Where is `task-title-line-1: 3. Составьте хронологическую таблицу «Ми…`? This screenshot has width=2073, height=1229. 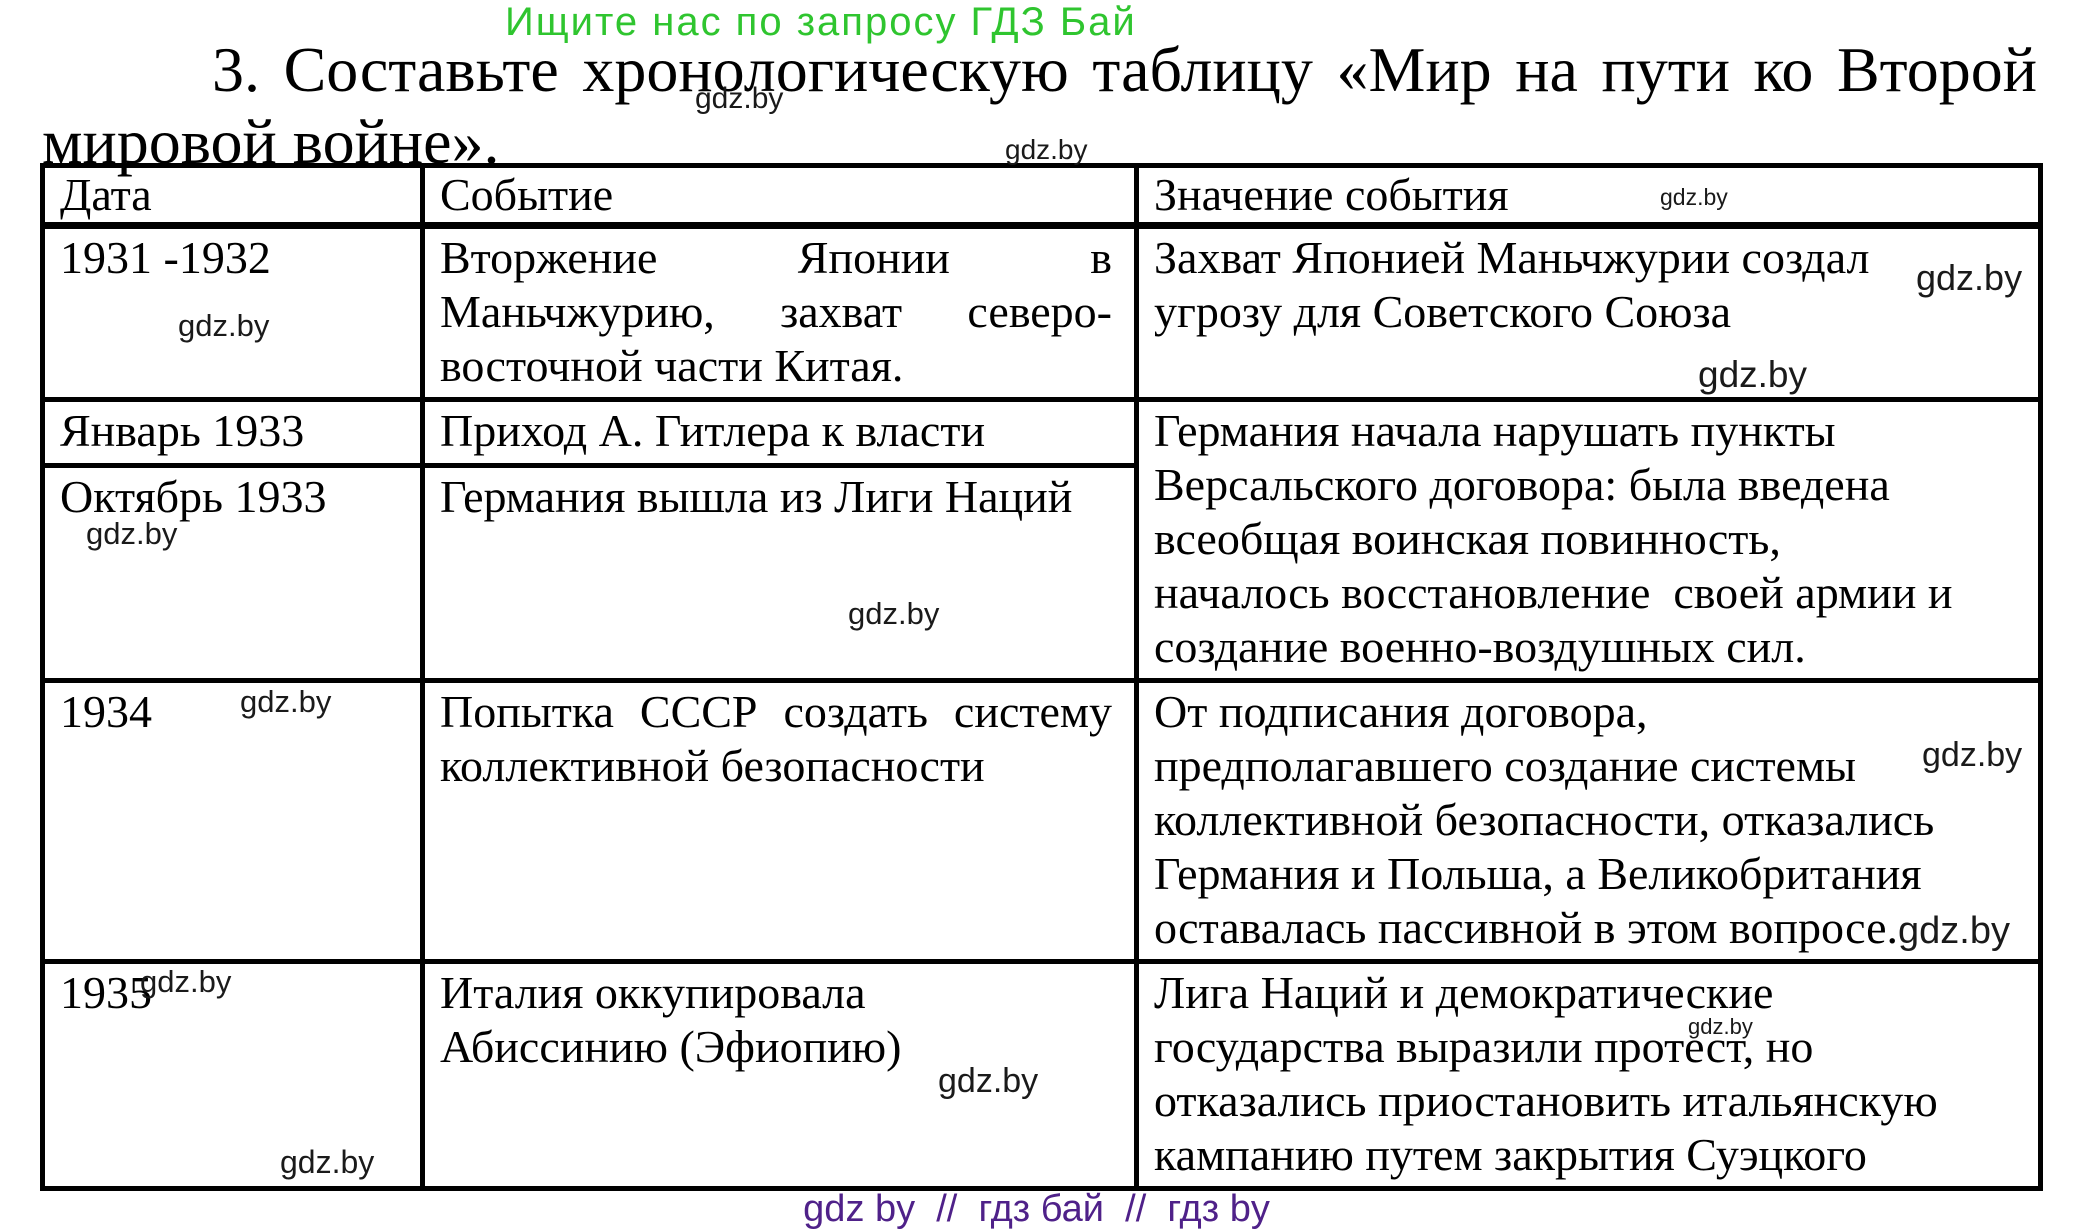 task-title-line-1: 3. Составьте хронологическую таблицу «Ми… is located at coordinates (1124, 69).